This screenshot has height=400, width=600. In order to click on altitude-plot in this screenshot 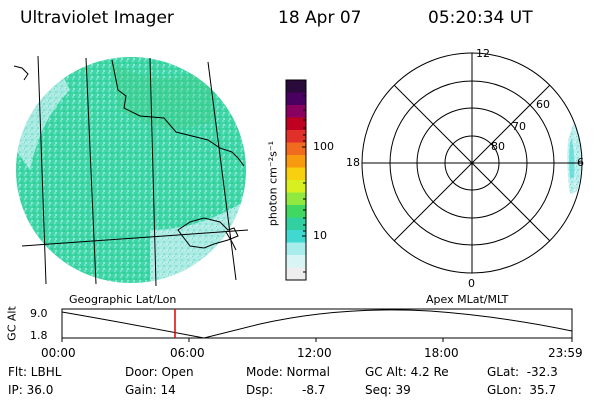, I will do `click(317, 325)`.